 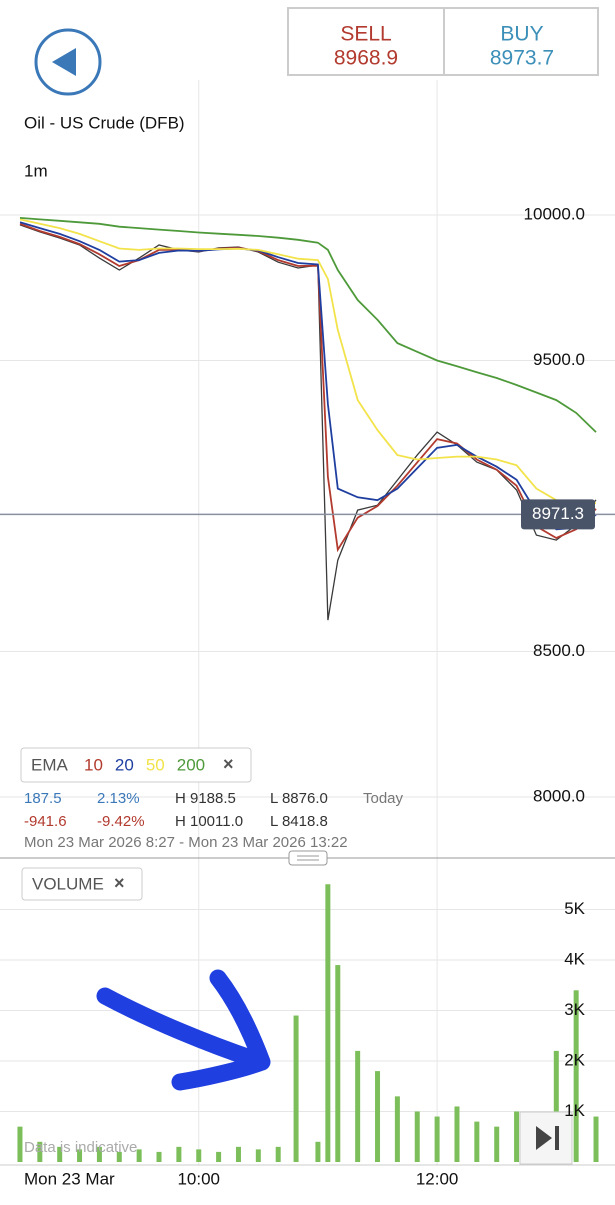 I want to click on y-tick-label: 8000.0, so click(x=559, y=796).